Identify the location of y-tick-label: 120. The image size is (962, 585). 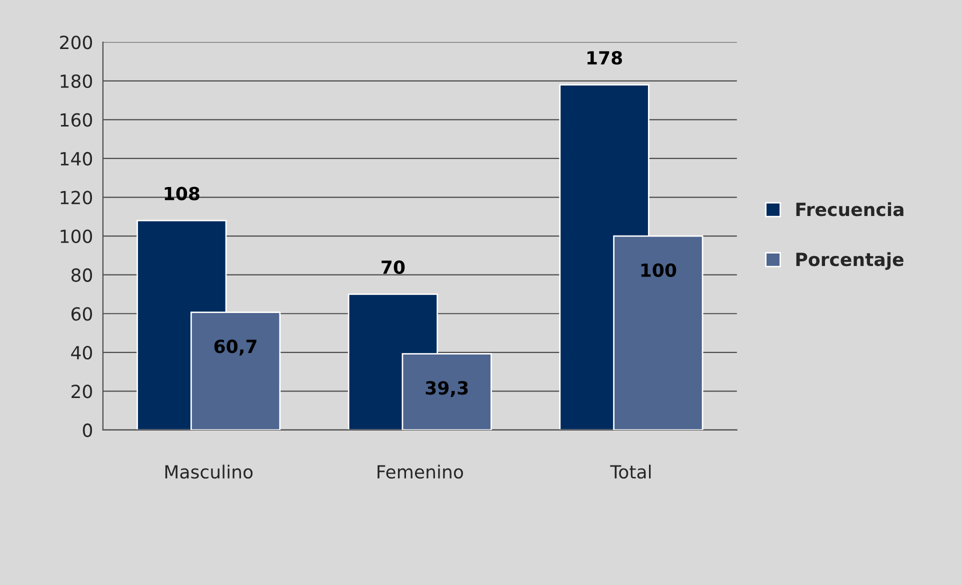
(76, 197).